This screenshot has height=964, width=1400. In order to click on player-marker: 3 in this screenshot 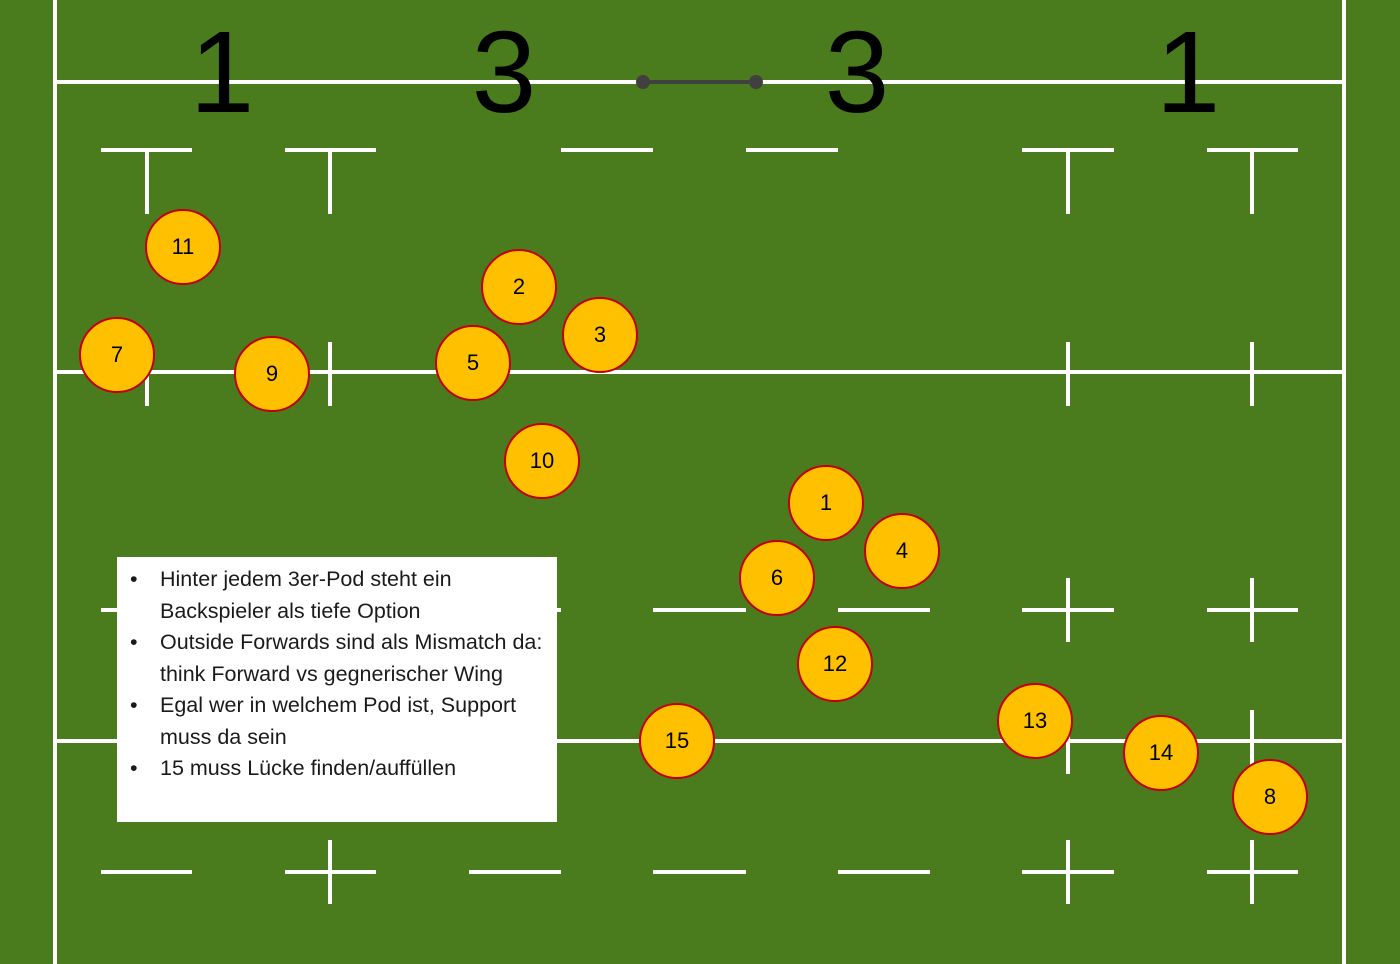, I will do `click(600, 335)`.